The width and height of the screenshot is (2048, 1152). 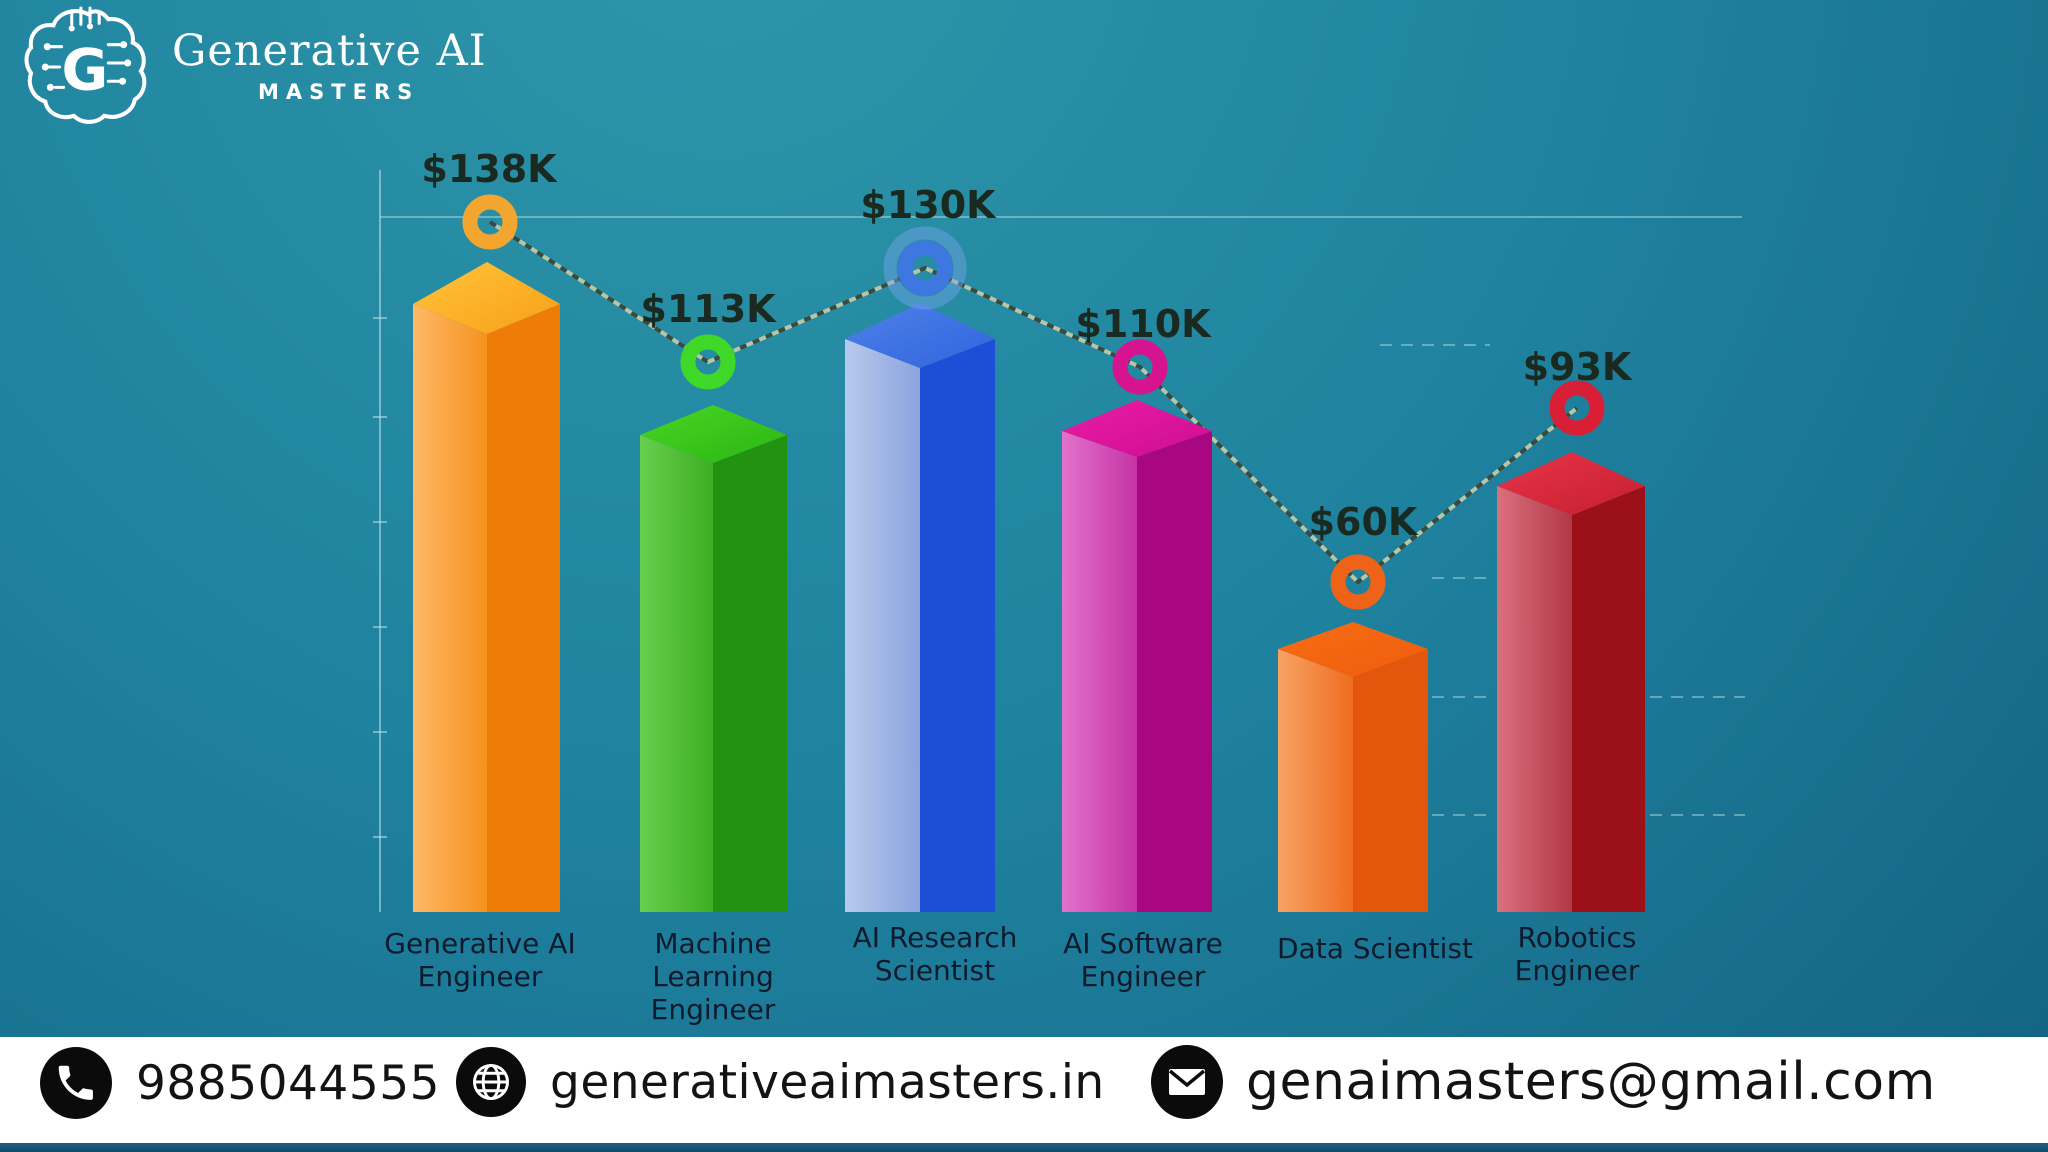 I want to click on category-label-generative-ai-engineer: Generative AI Engineer, so click(x=479, y=960).